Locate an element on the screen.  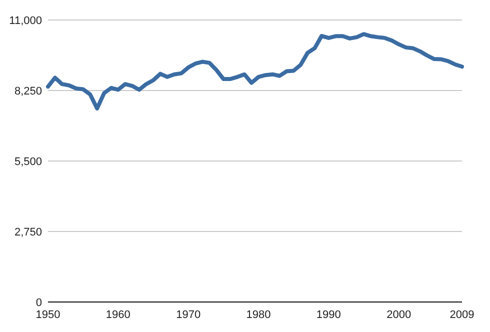
y-tick-label: 5,500 is located at coordinates (28, 162).